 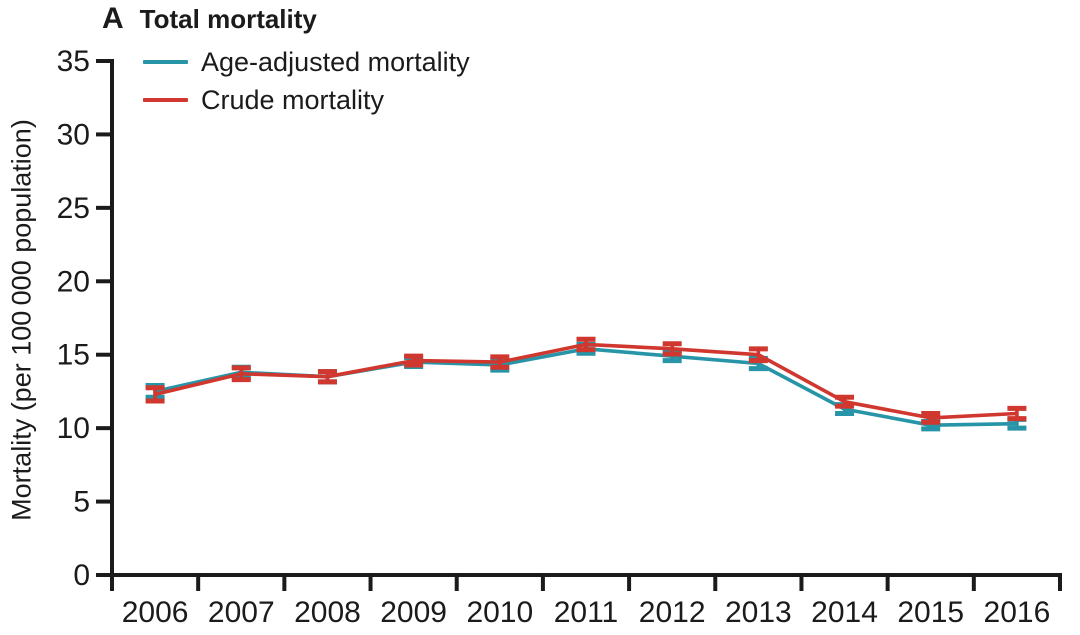 I want to click on chart-title: Total mortality, so click(x=228, y=19).